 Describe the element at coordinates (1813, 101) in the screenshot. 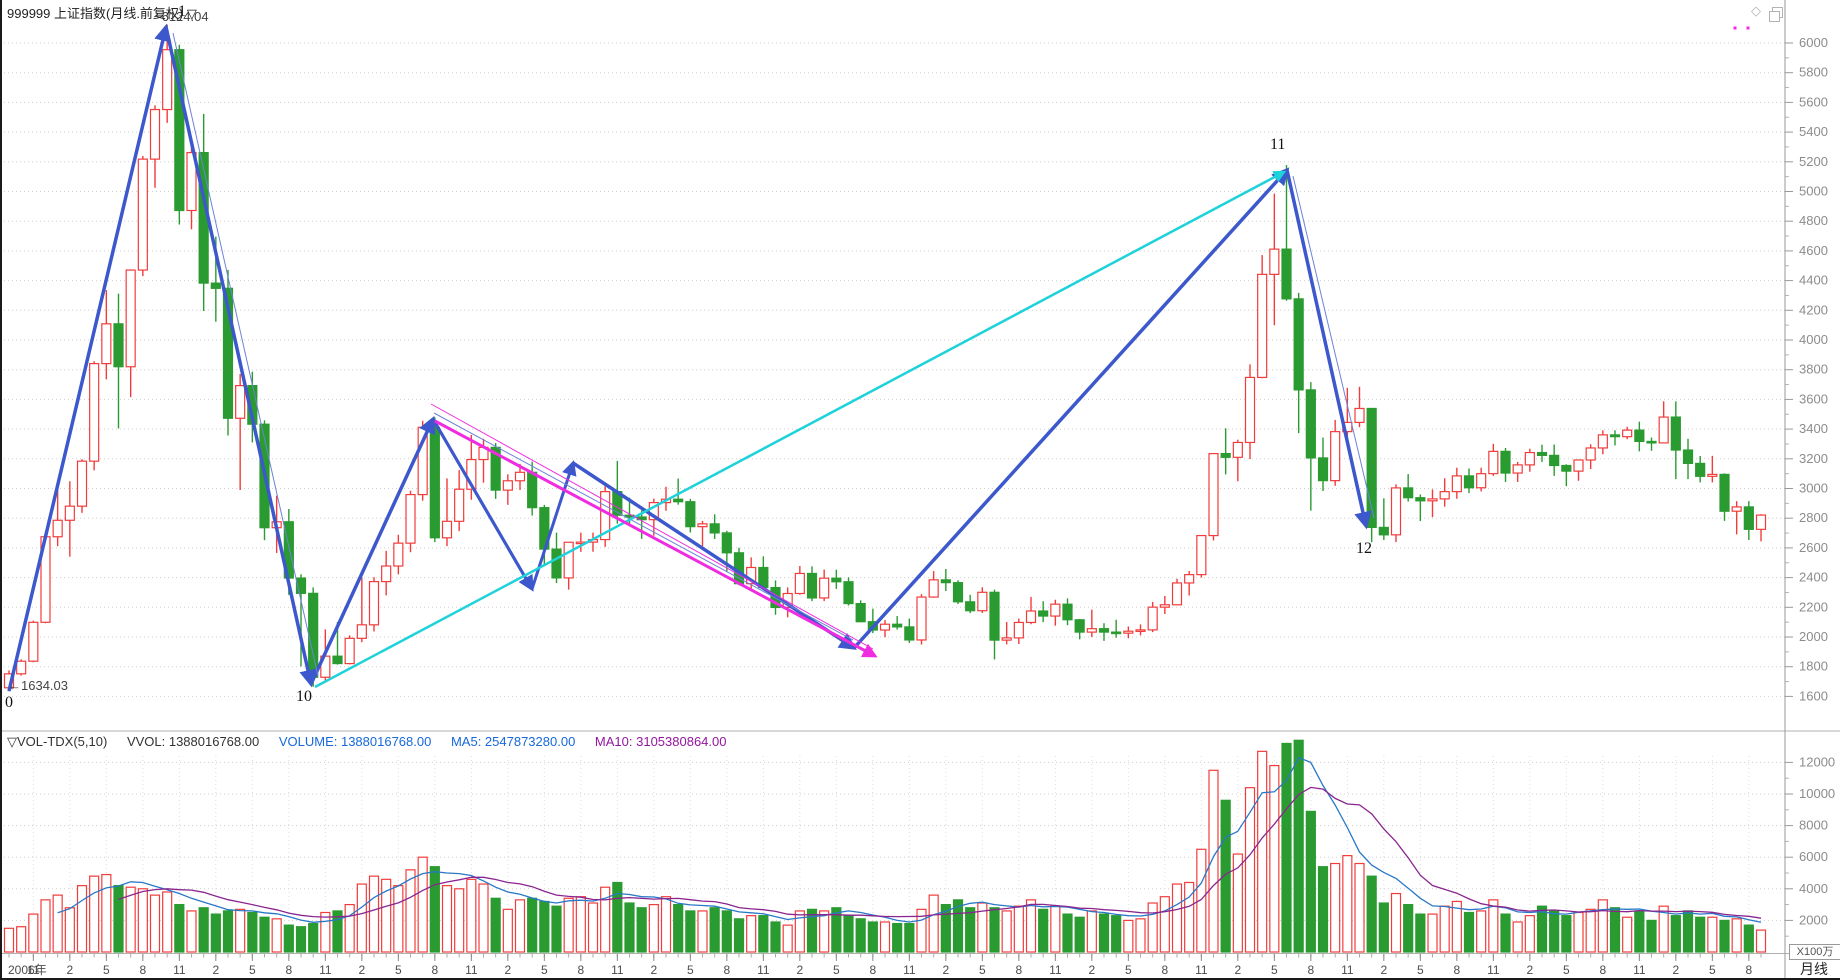

I see `price-tick-label: 5600` at that location.